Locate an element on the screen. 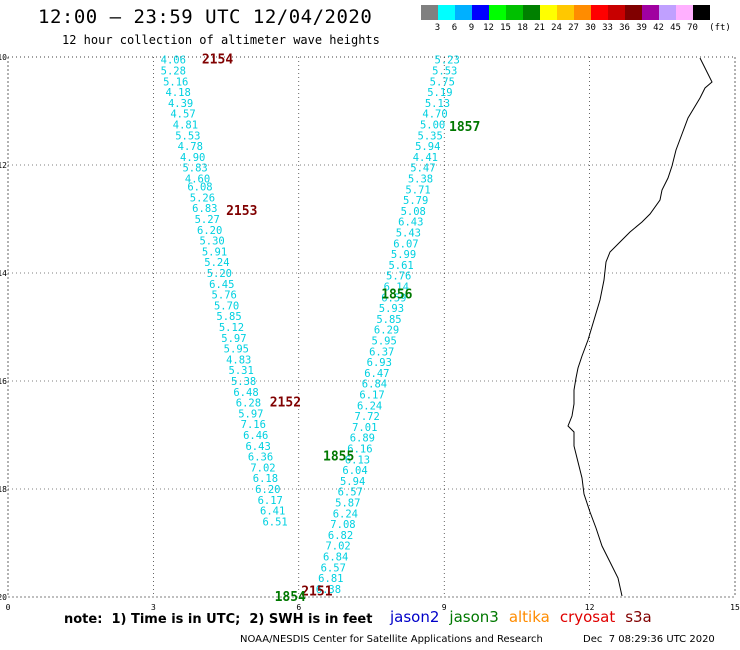  swh-value: 6.07 is located at coordinates (405, 244).